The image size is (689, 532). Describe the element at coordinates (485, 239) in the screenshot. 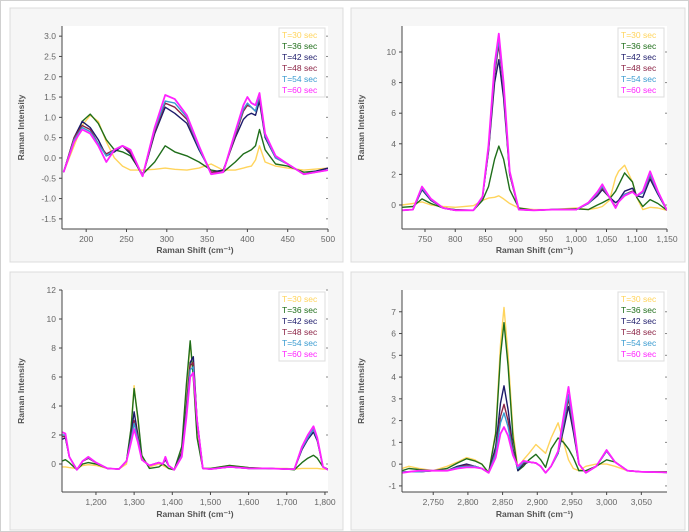

I see `x-tick-label: 850` at that location.